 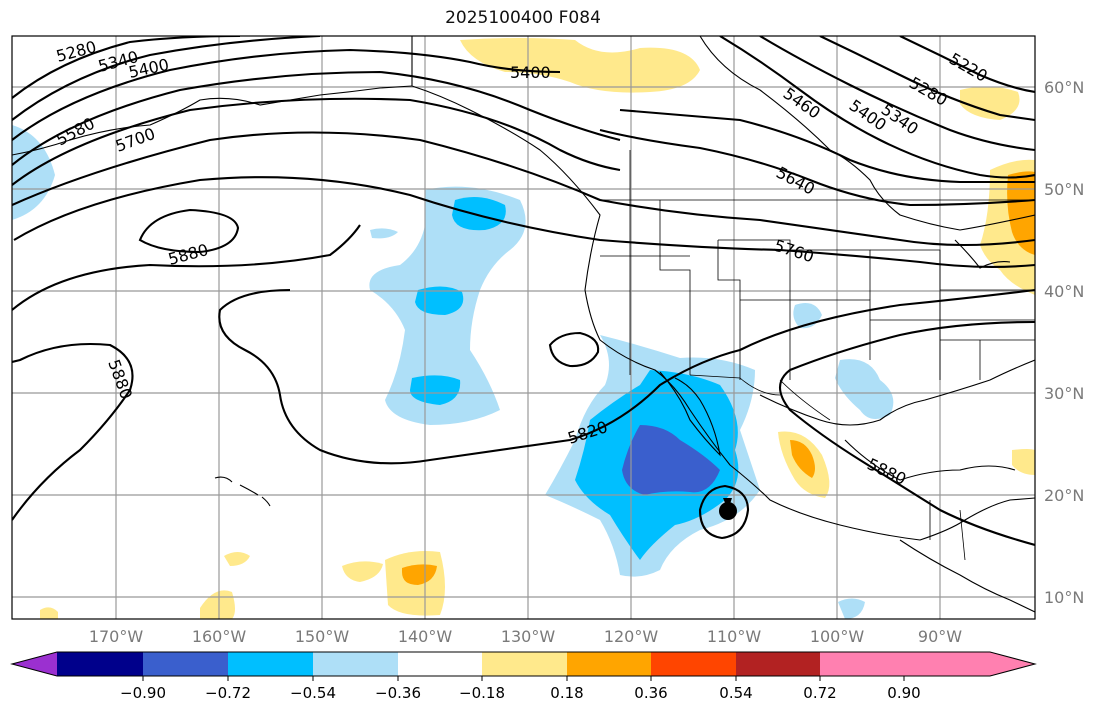 What do you see at coordinates (219, 636) in the screenshot?
I see `lon-label: 160°W` at bounding box center [219, 636].